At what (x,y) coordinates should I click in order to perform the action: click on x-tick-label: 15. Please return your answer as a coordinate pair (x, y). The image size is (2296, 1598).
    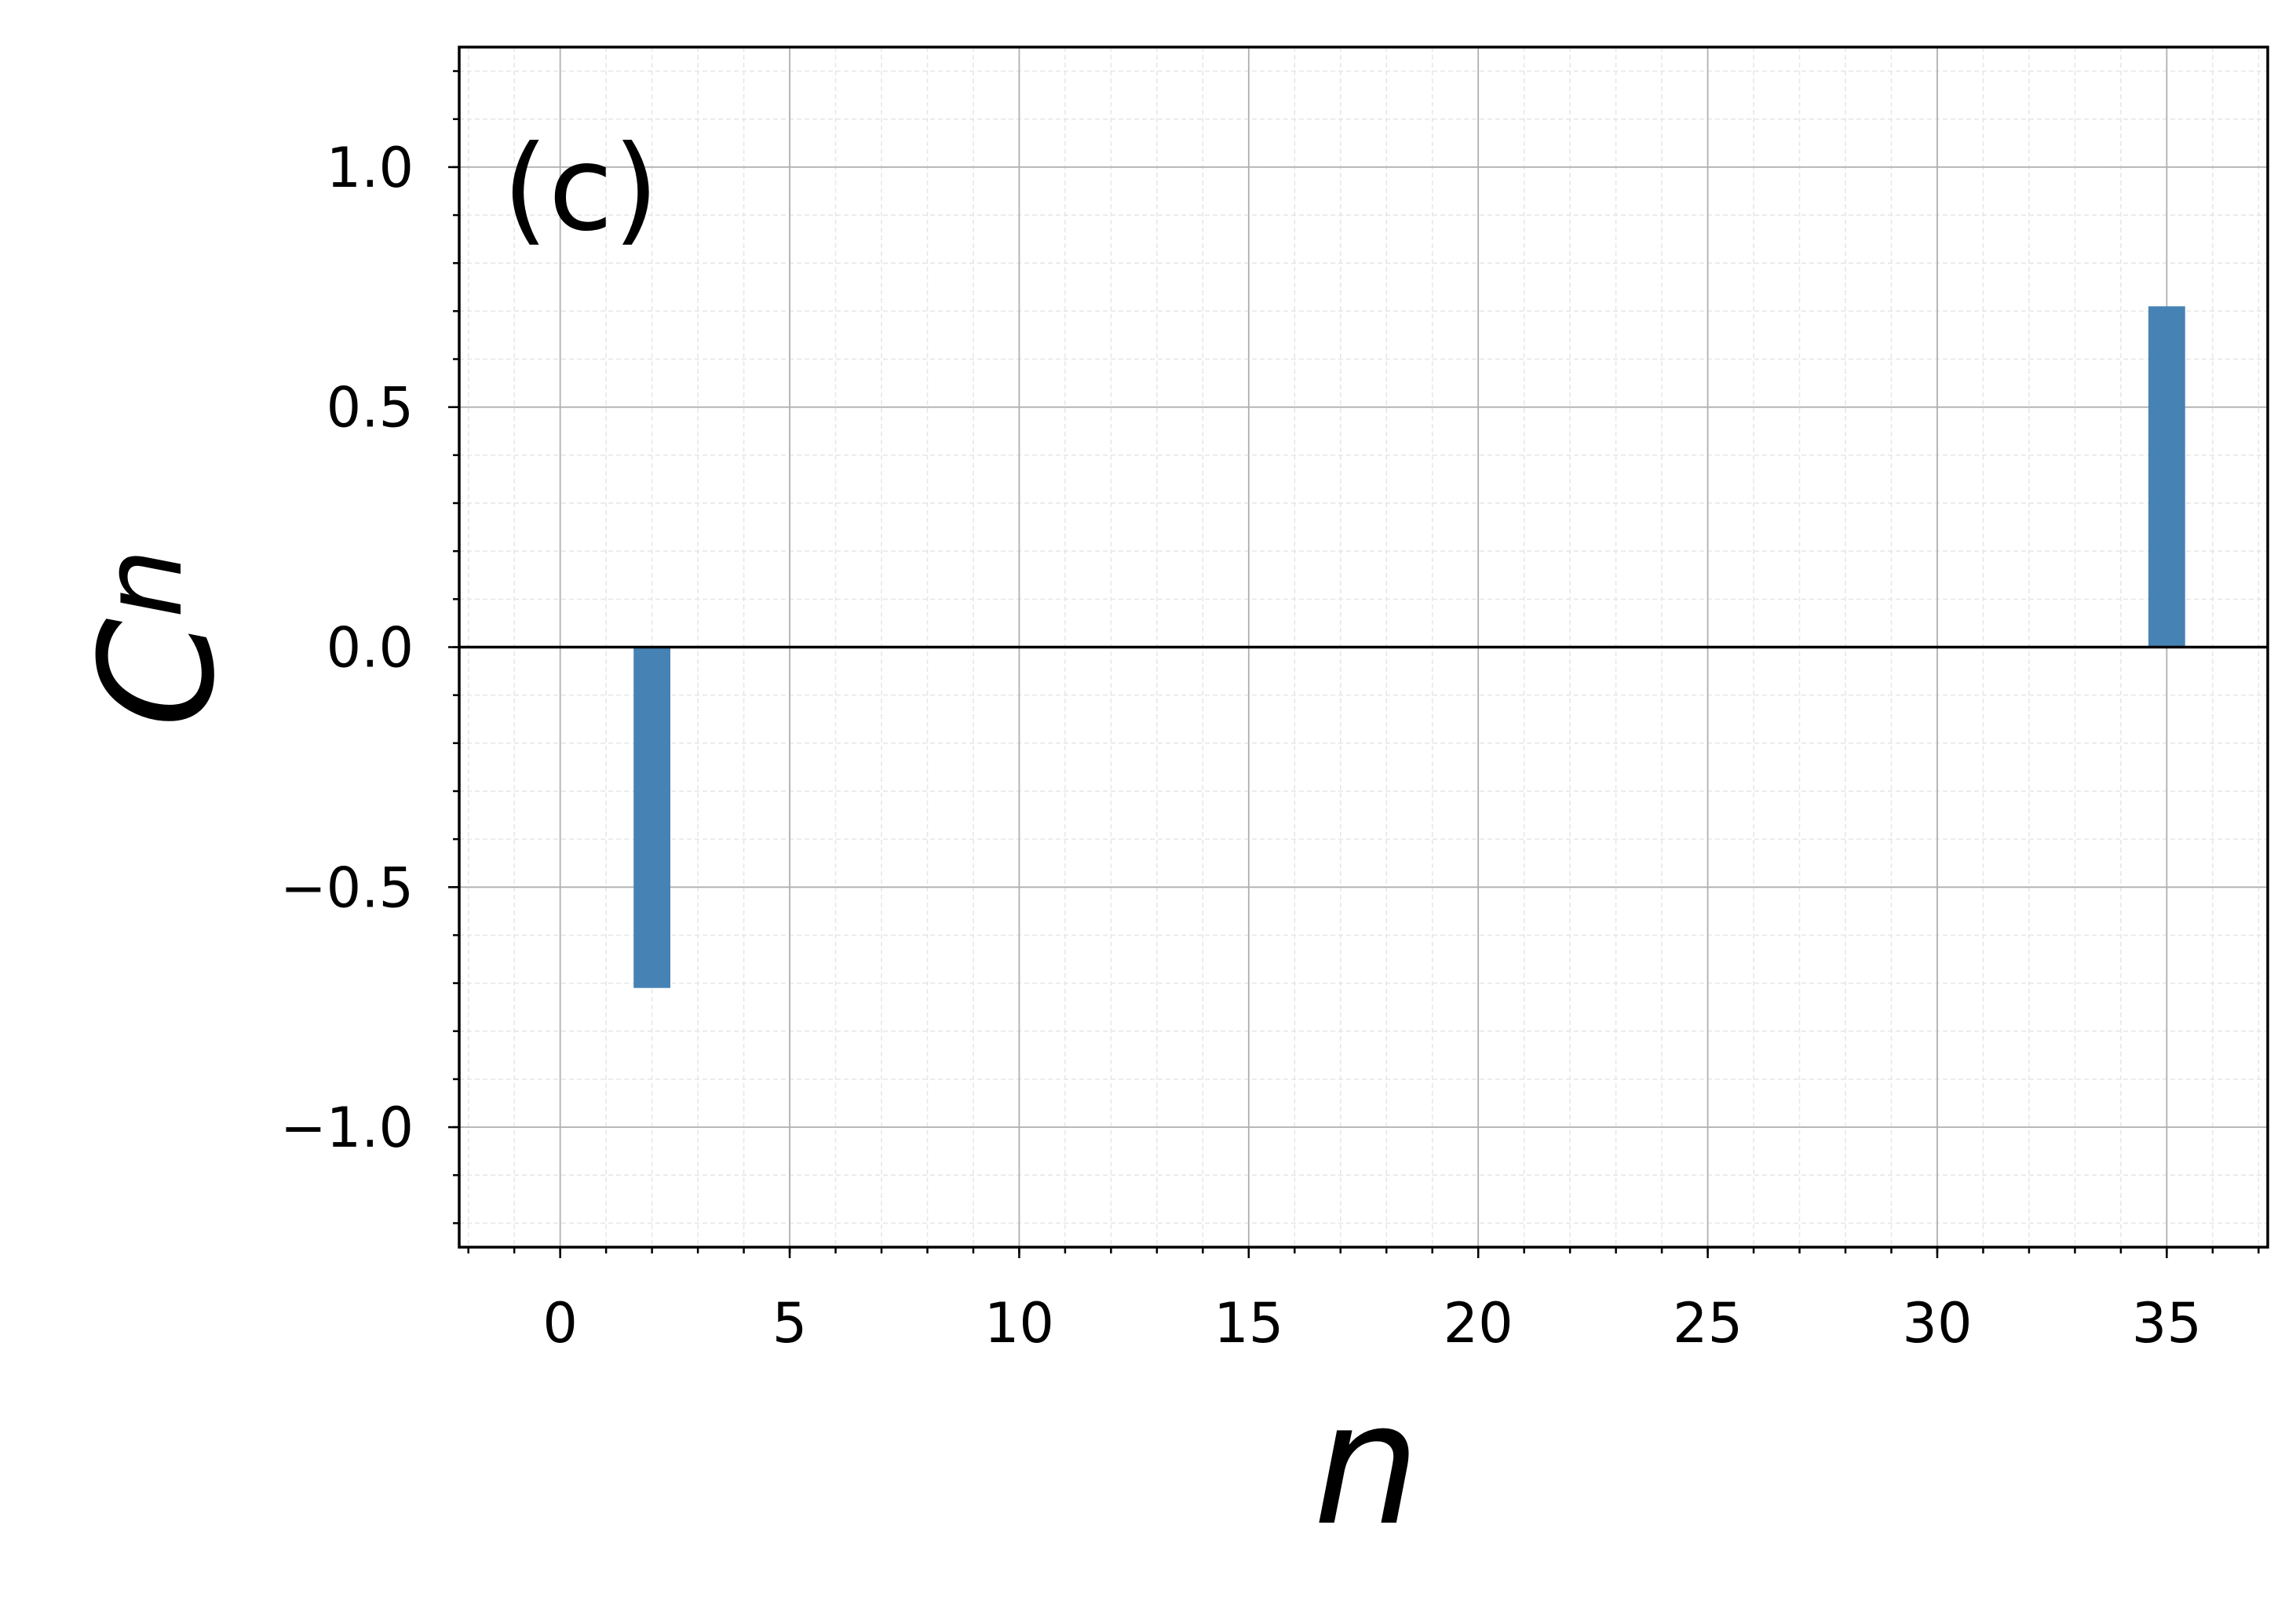
    Looking at the image, I should click on (1248, 1323).